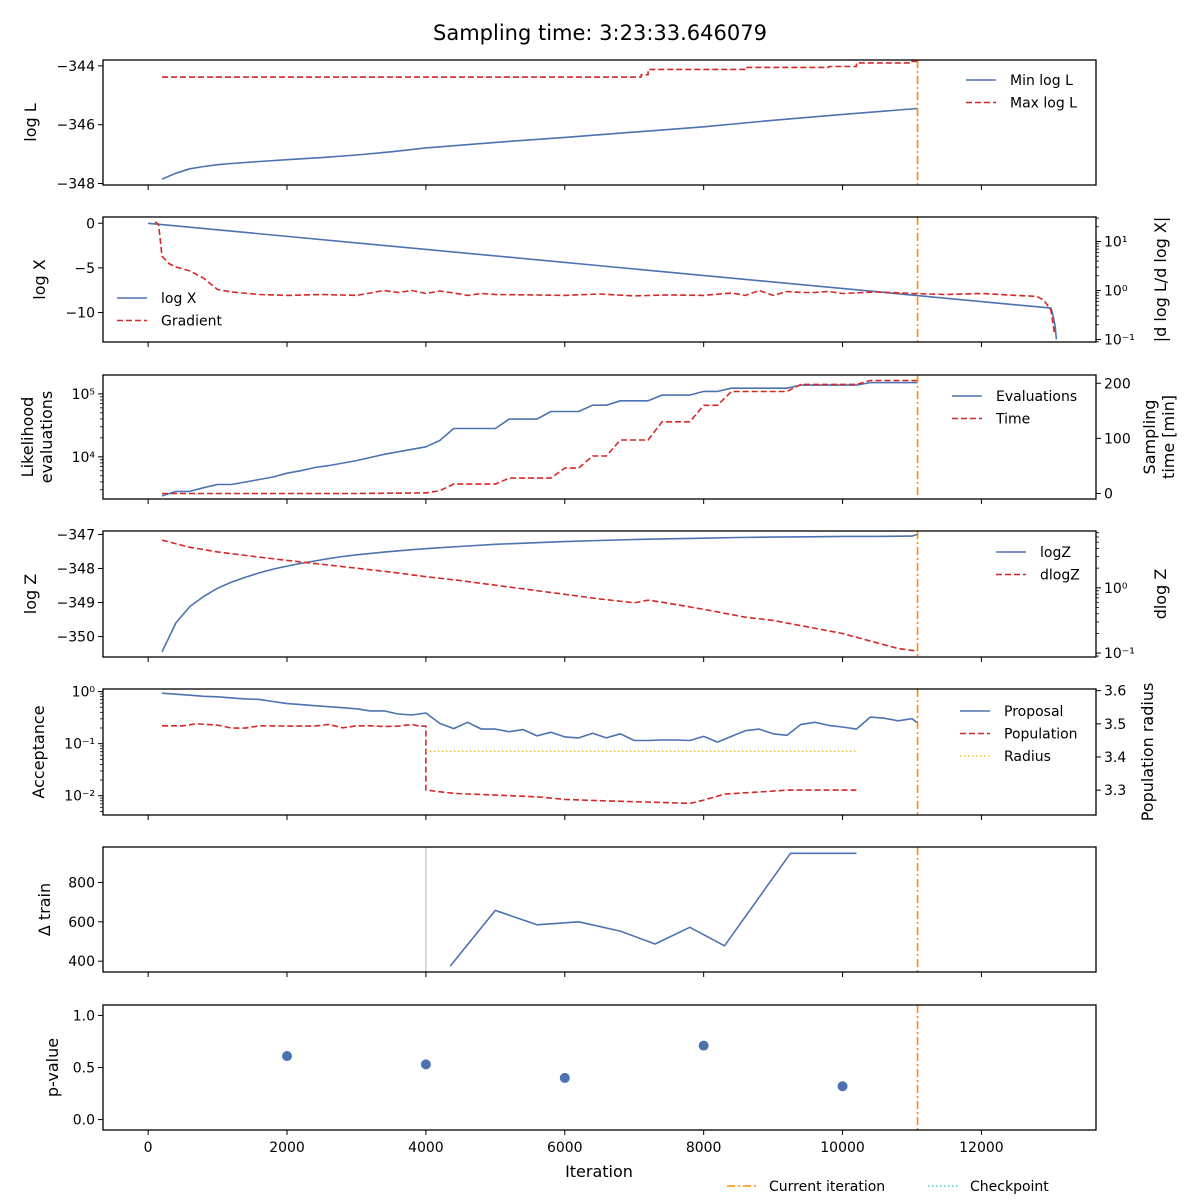 This screenshot has width=1200, height=1200. I want to click on x-tick-label: 8000, so click(704, 1148).